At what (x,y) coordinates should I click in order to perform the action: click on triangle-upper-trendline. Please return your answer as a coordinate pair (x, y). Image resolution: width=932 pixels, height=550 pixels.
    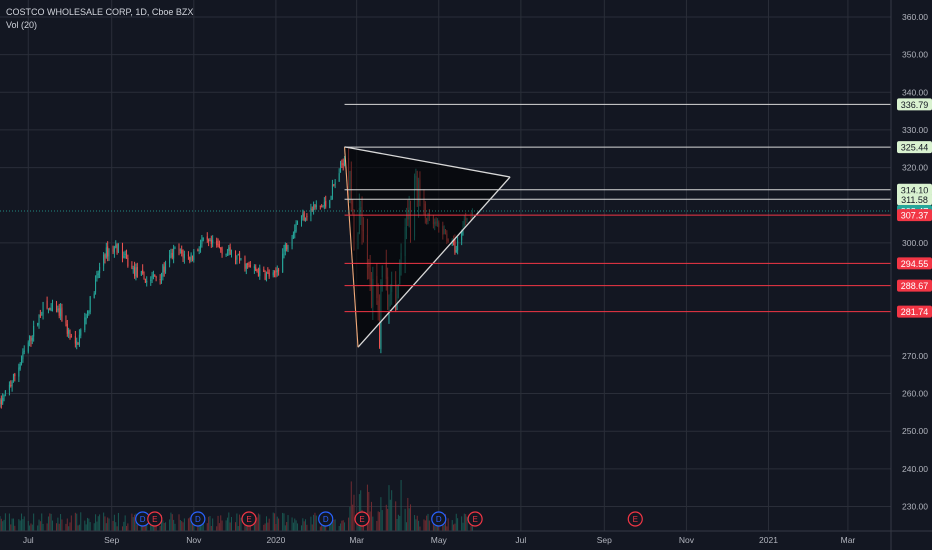
    Looking at the image, I should click on (427, 162).